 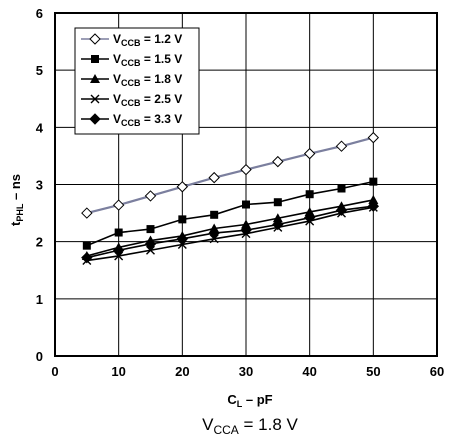 What do you see at coordinates (437, 371) in the screenshot?
I see `x-tick-label: 60` at bounding box center [437, 371].